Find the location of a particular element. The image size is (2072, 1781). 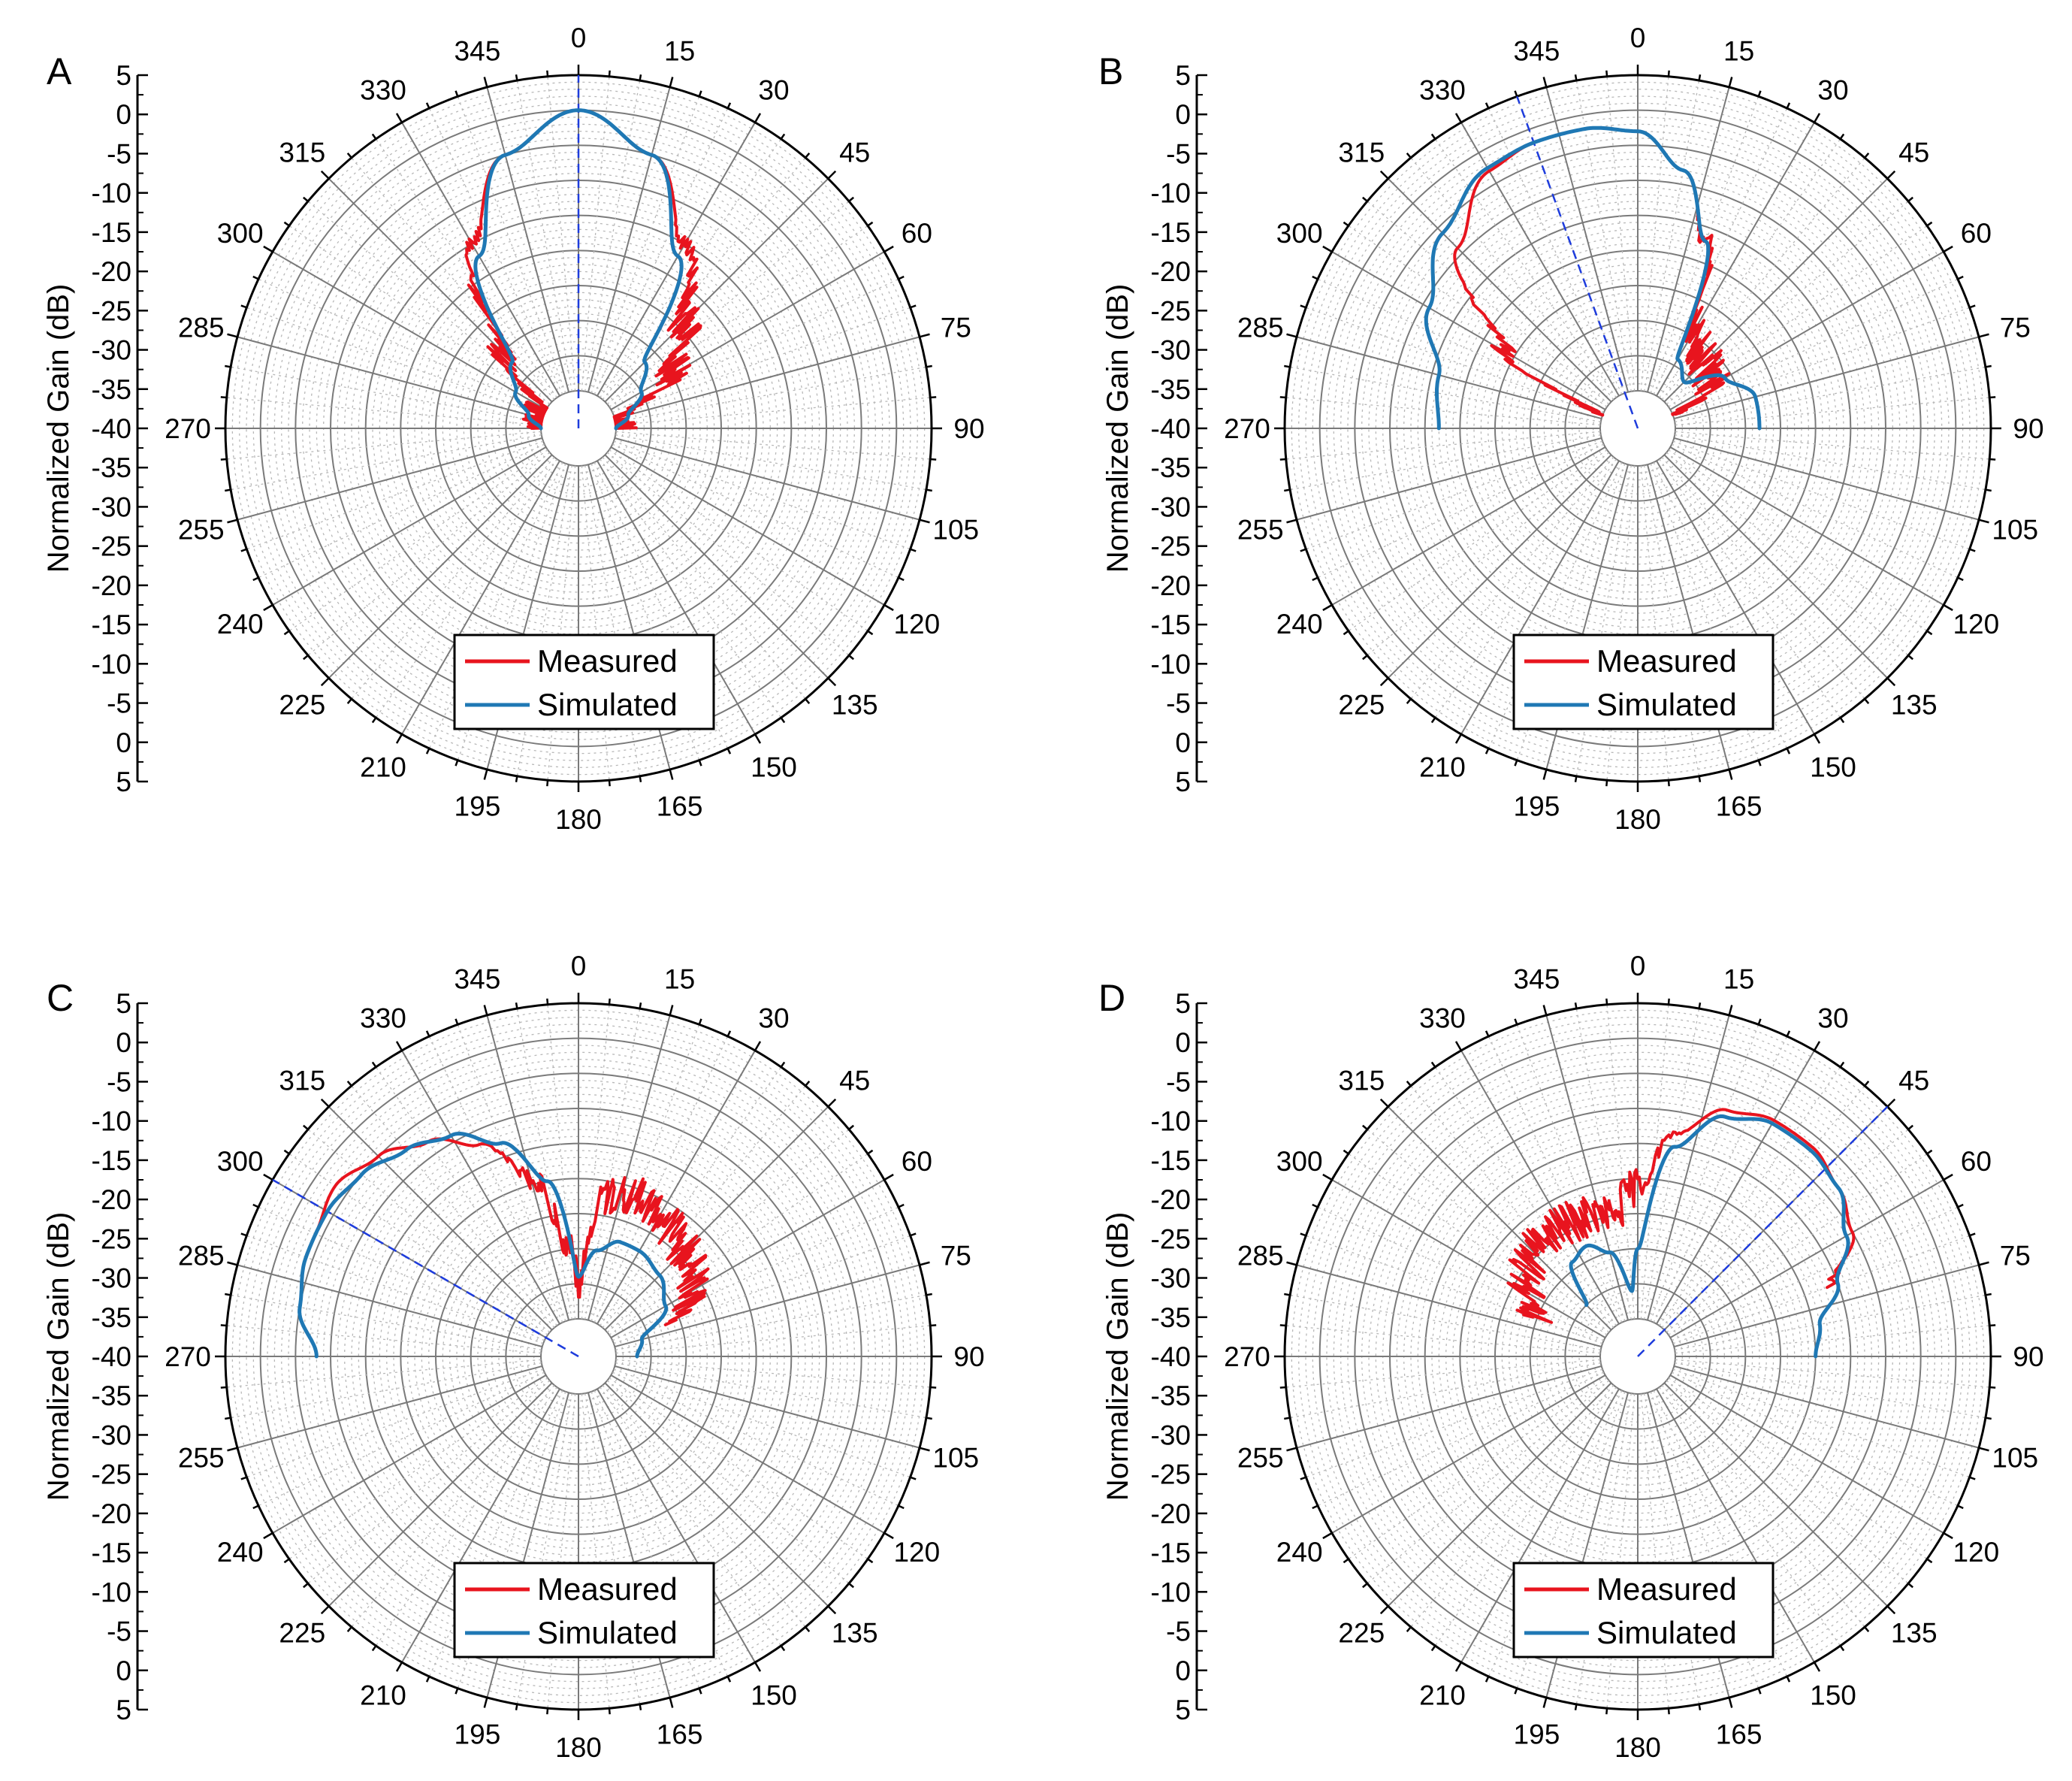

angle-tick-label: 345 is located at coordinates (1537, 51).